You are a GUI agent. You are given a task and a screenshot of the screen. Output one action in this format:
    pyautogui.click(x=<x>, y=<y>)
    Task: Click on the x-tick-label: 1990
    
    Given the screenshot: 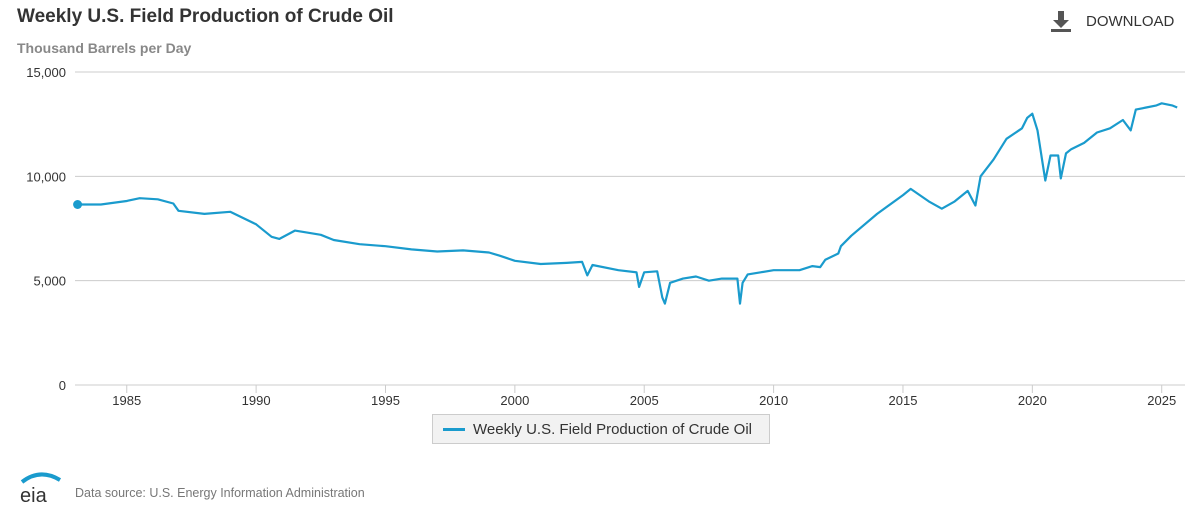 What is the action you would take?
    pyautogui.click(x=256, y=400)
    